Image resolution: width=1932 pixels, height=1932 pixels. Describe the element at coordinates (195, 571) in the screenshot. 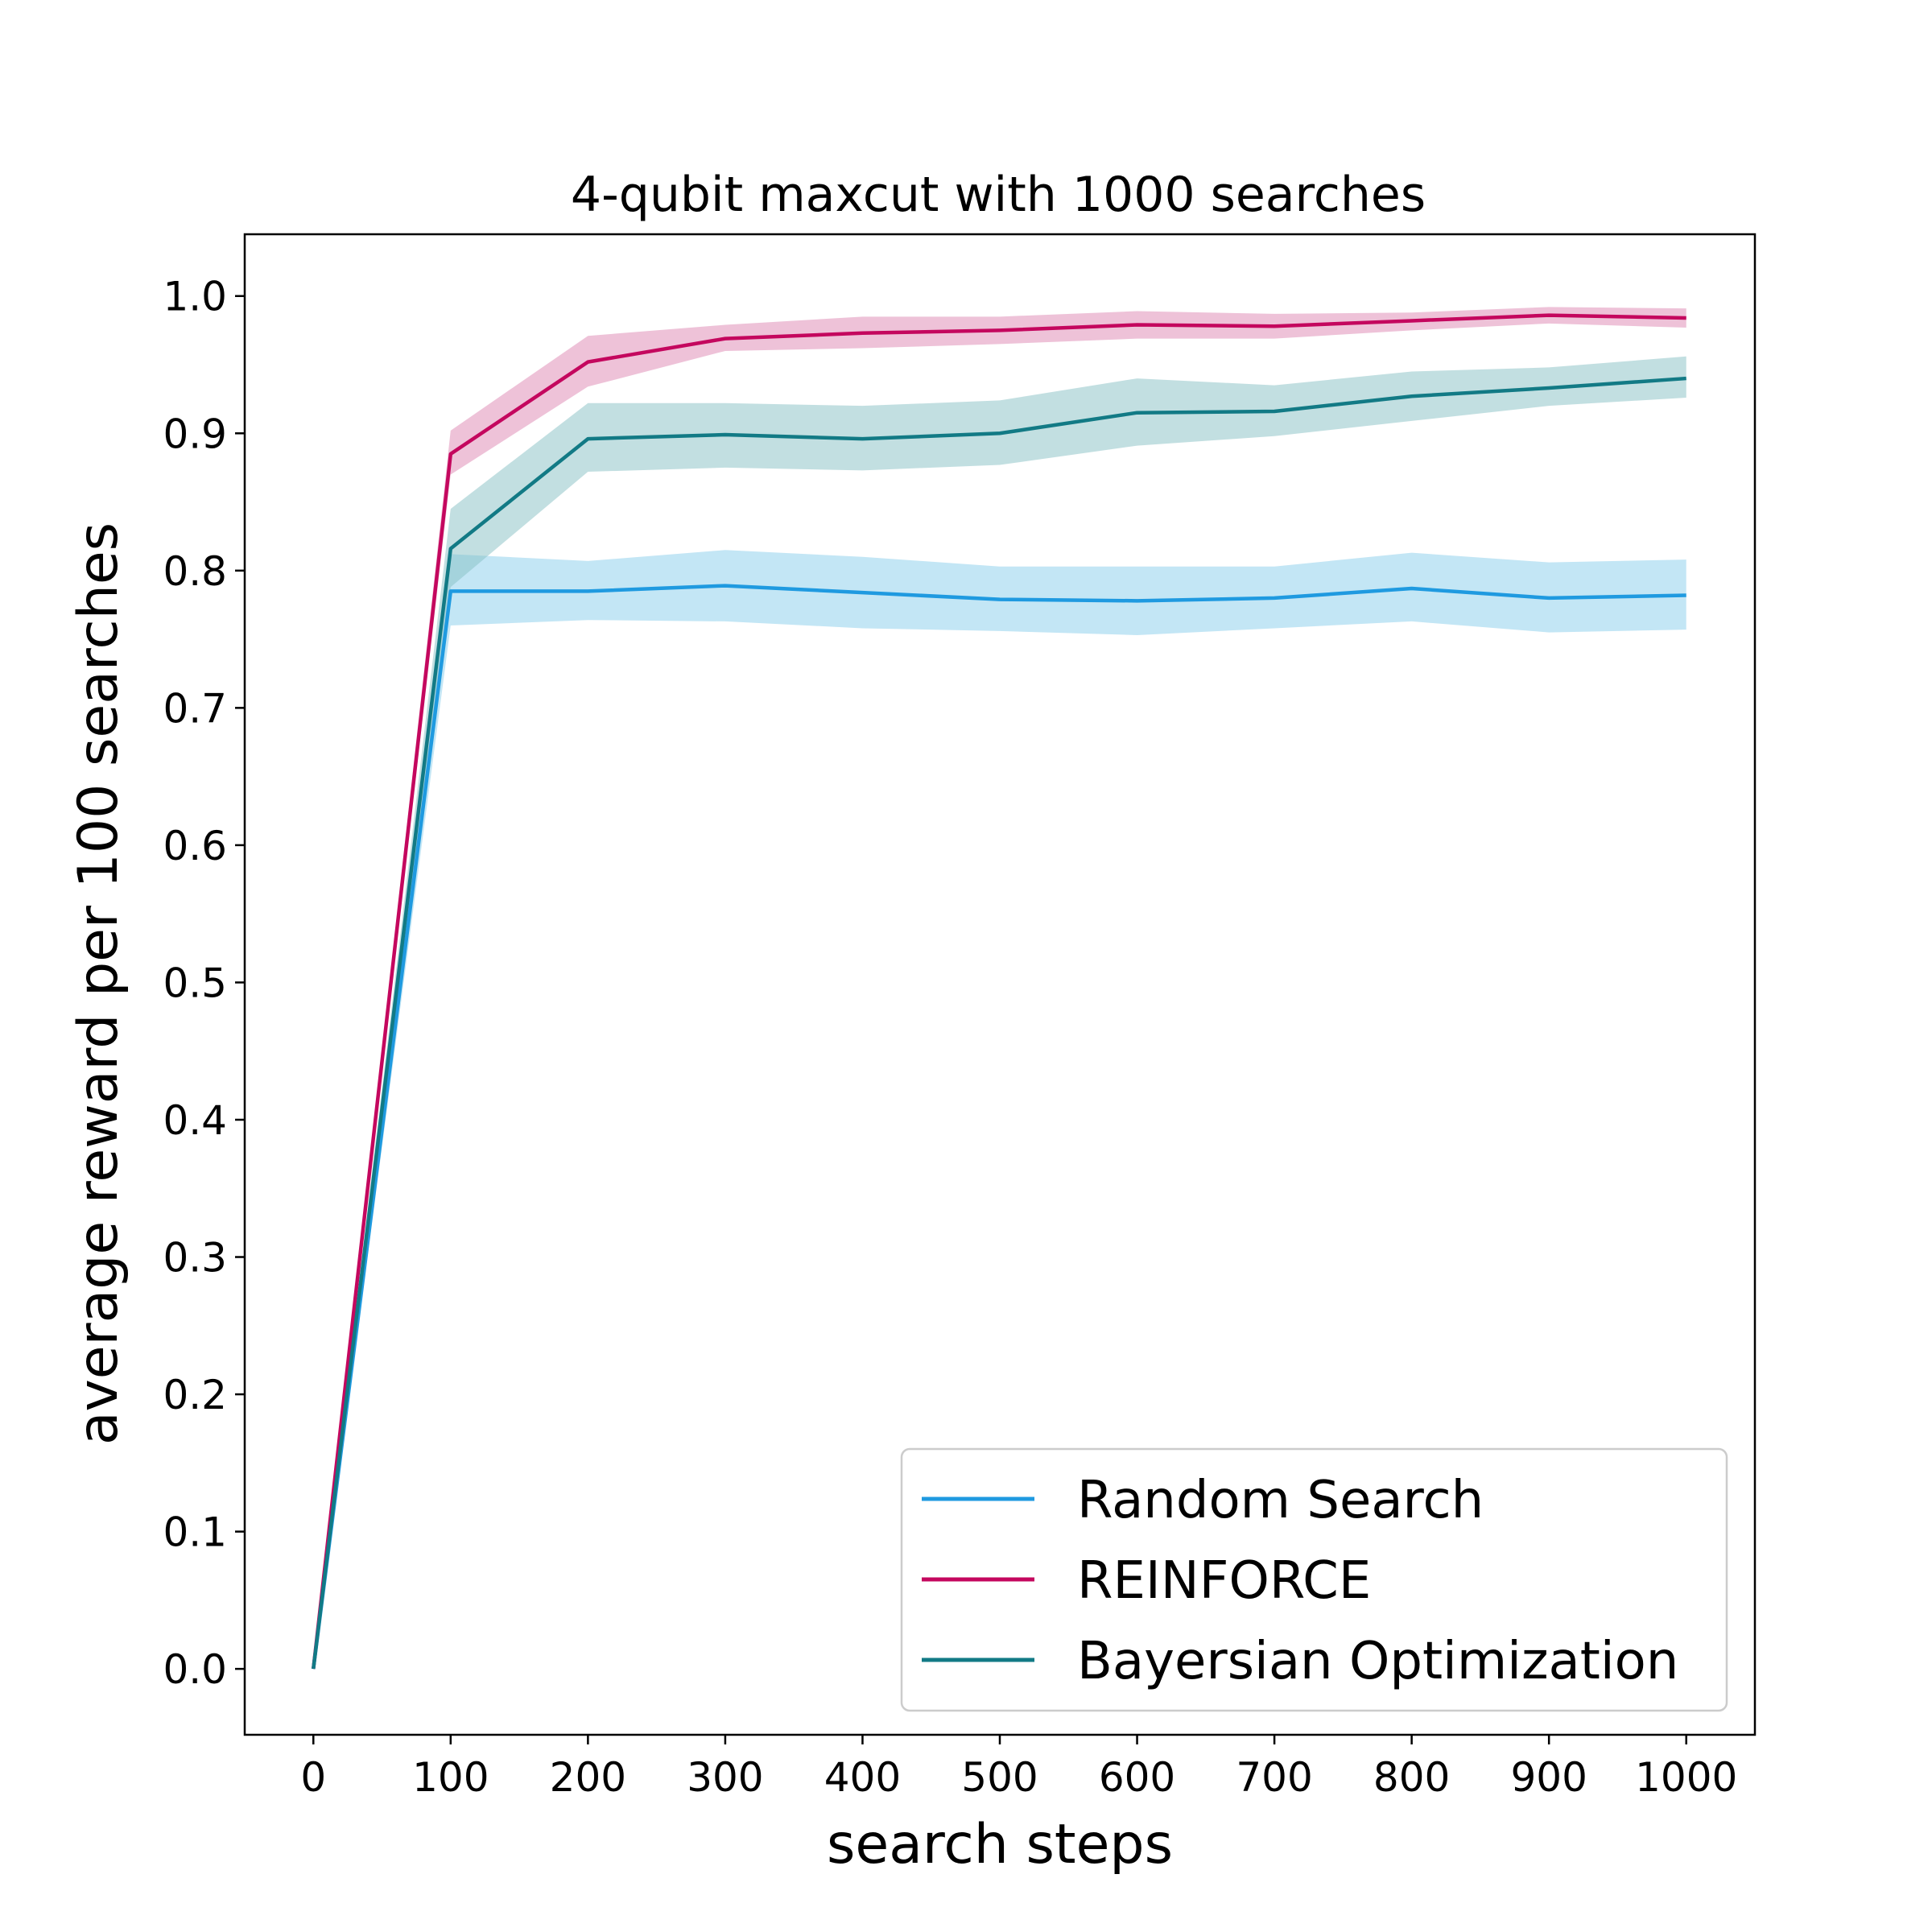

I see `y-tick-label: 0.8` at that location.